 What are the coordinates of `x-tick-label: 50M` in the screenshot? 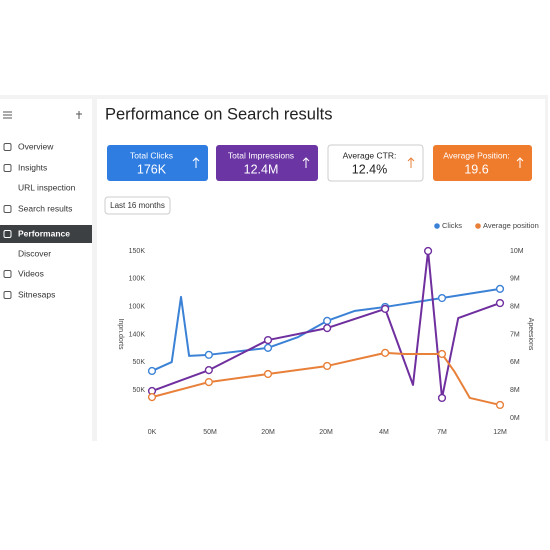 It's located at (210, 432).